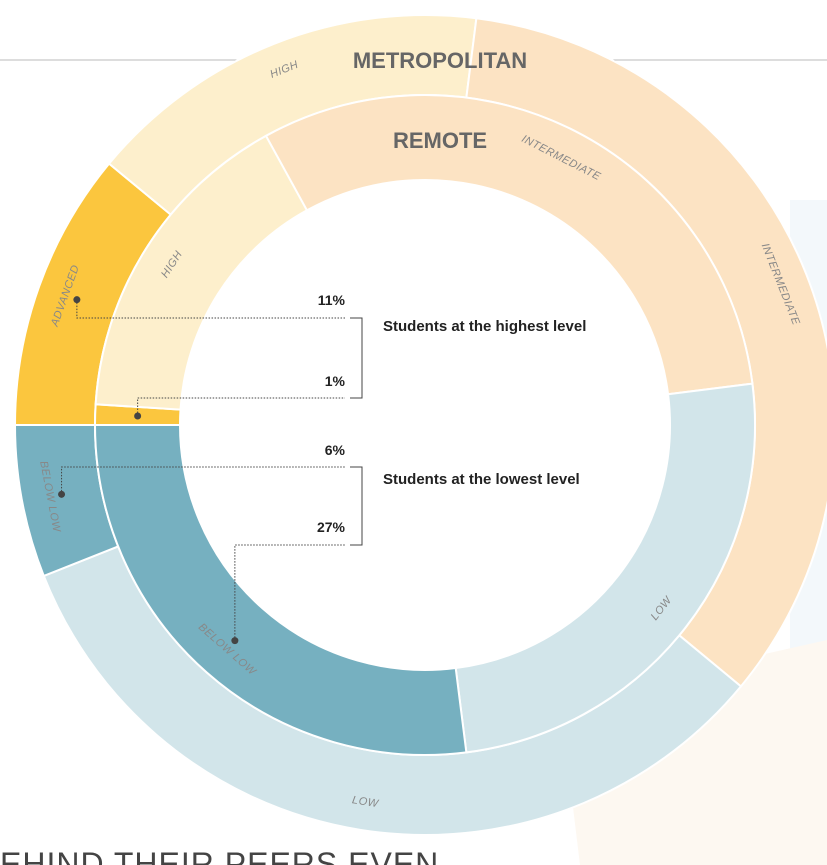  Describe the element at coordinates (335, 450) in the screenshot. I see `value-label: 6%` at that location.